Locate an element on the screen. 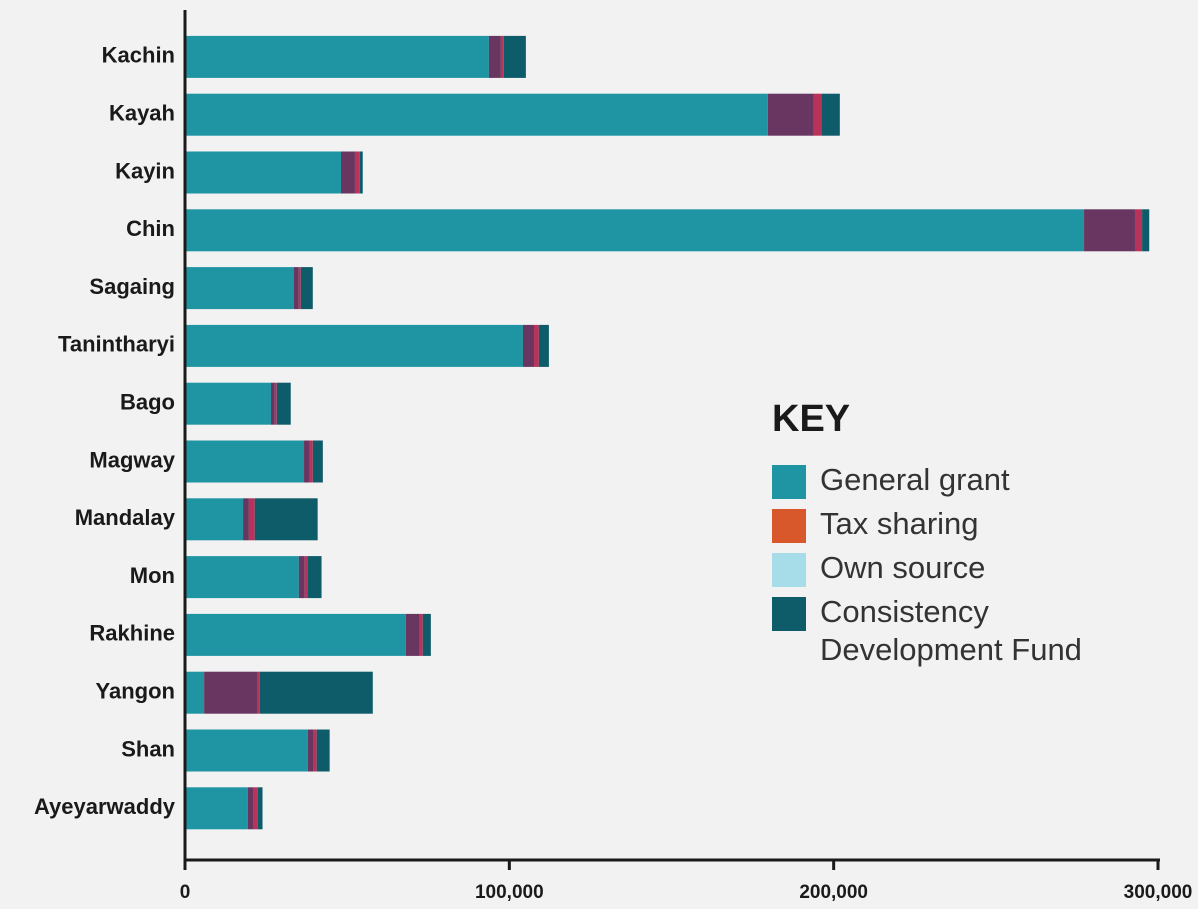 Image resolution: width=1198 pixels, height=909 pixels. category-label: Tanintharyi is located at coordinates (116, 344).